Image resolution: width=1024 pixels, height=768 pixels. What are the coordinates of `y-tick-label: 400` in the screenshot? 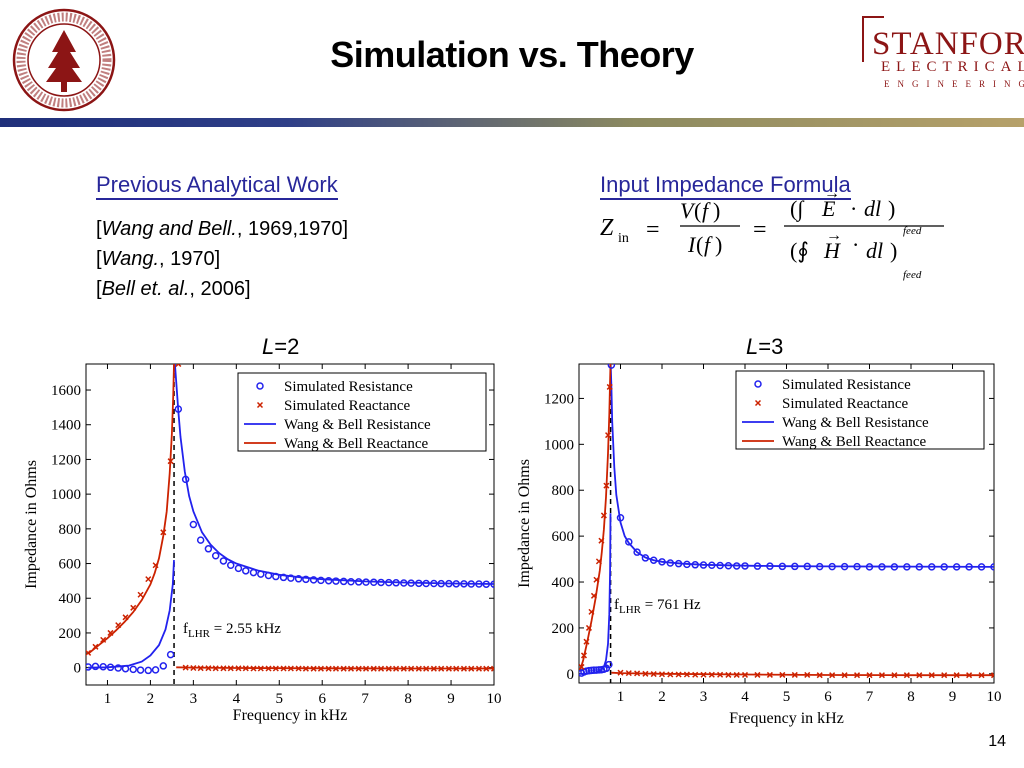 It's located at (70, 599).